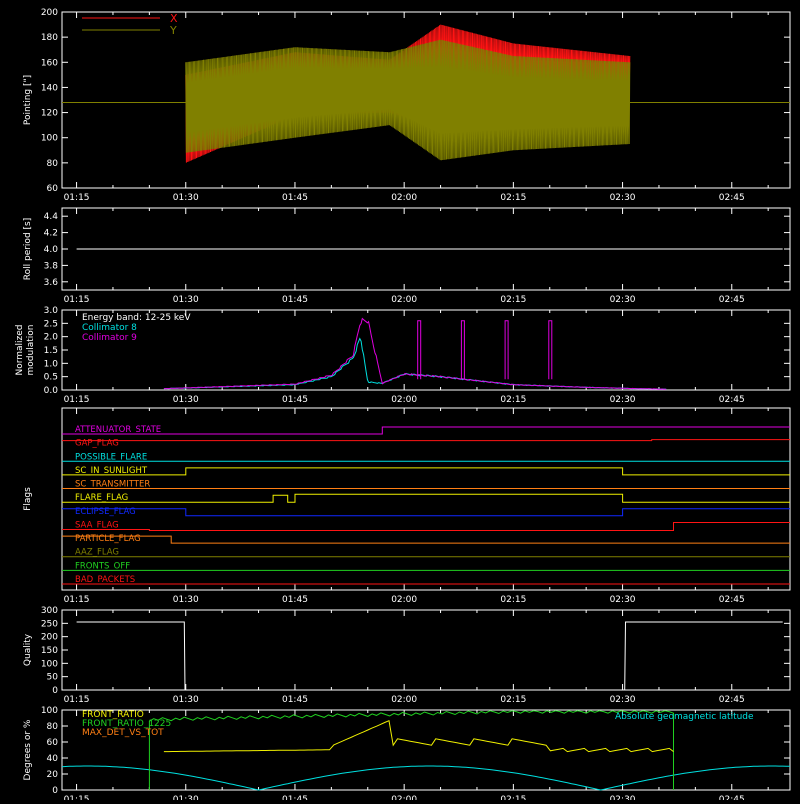 The width and height of the screenshot is (800, 804). I want to click on legend-label: Collimator 9, so click(109, 338).